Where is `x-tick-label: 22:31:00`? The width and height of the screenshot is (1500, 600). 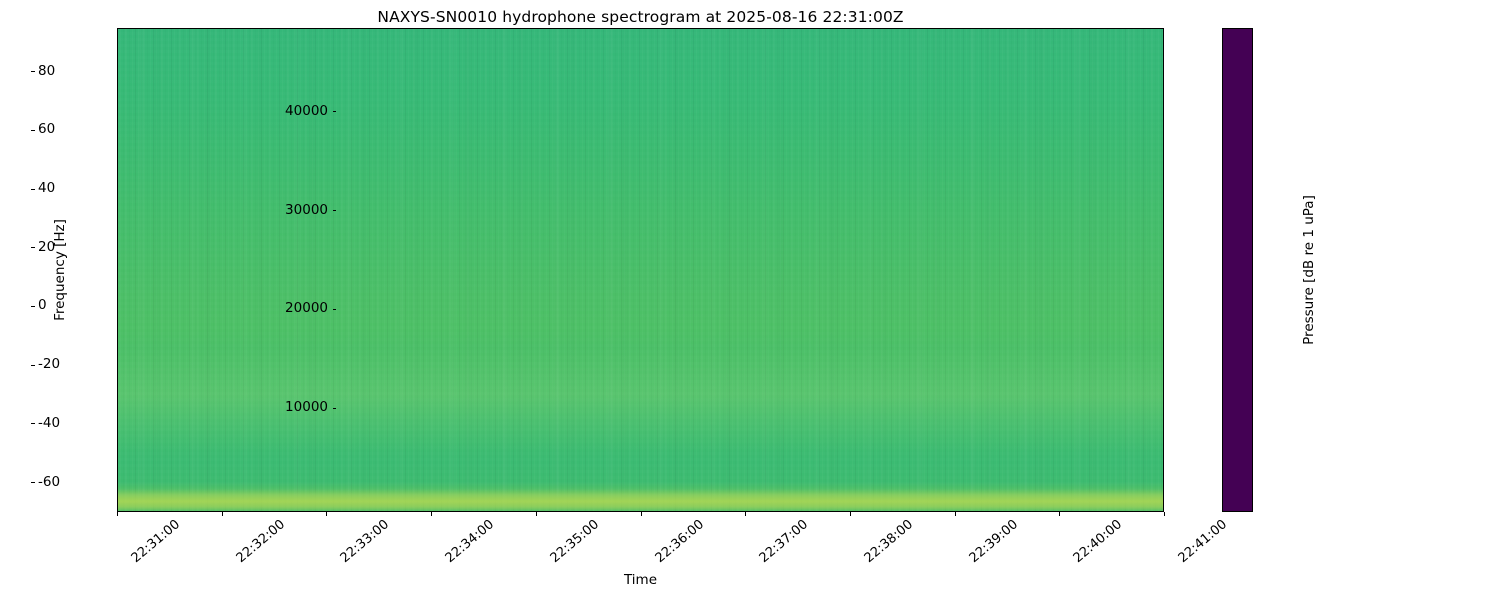
x-tick-label: 22:31:00 is located at coordinates (156, 542).